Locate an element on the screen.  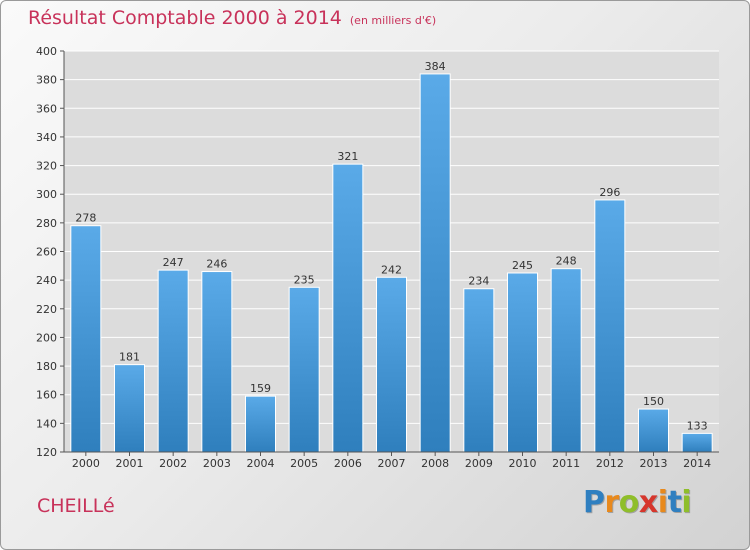
logo-letter: x is located at coordinates (648, 502).